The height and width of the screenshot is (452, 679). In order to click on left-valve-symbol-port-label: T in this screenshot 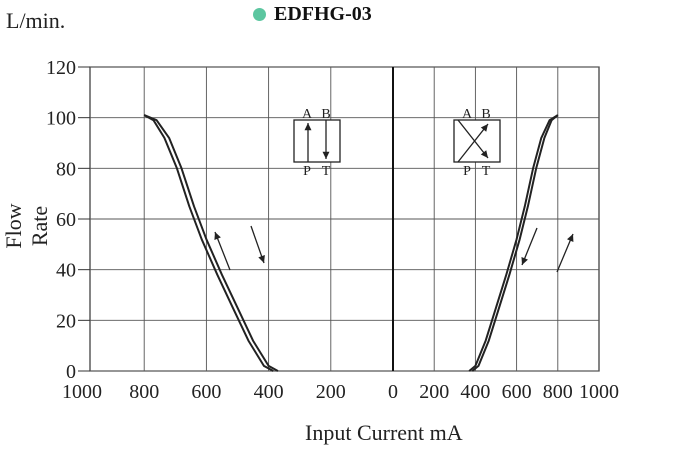, I will do `click(326, 171)`.